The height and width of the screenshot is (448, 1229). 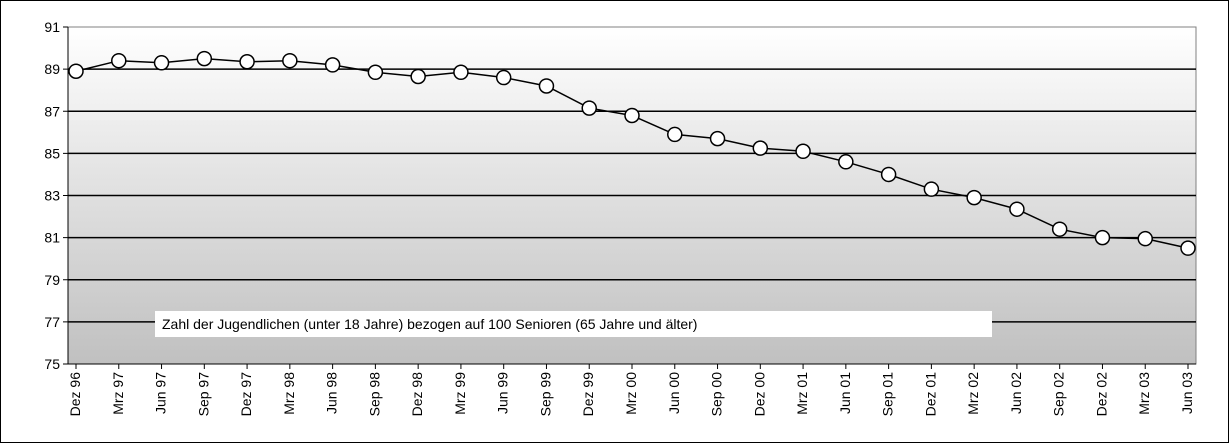 I want to click on x-tick-label: Mrz 99, so click(x=460, y=393).